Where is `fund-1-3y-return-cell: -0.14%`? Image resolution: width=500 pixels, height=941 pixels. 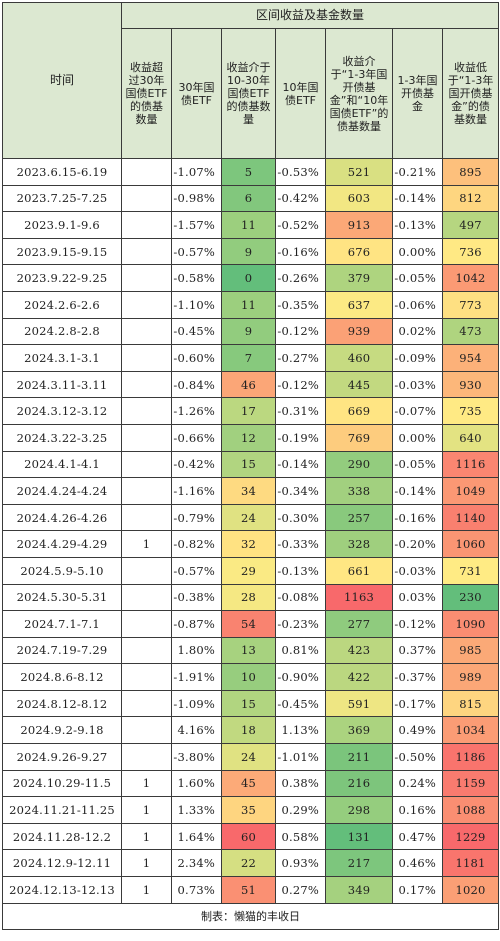 fund-1-3y-return-cell: -0.14% is located at coordinates (417, 198).